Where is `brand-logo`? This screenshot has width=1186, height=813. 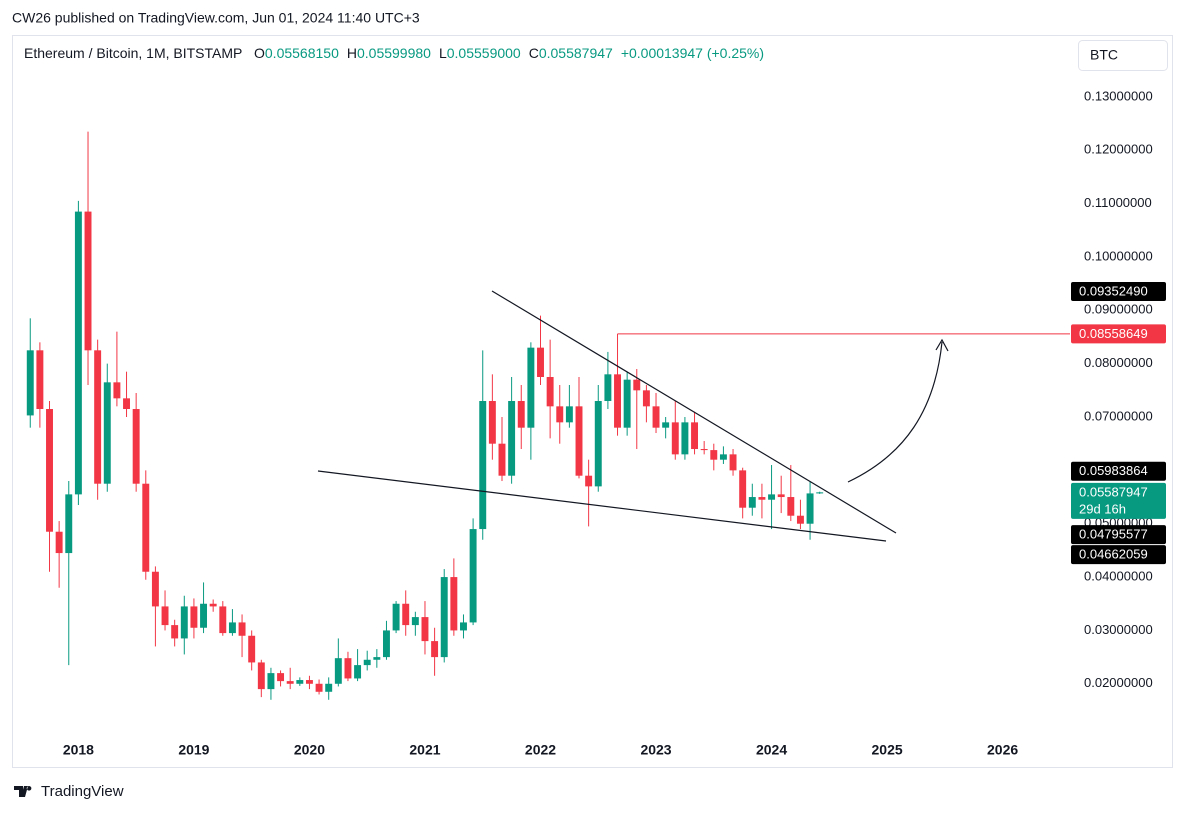
brand-logo is located at coordinates (23, 791).